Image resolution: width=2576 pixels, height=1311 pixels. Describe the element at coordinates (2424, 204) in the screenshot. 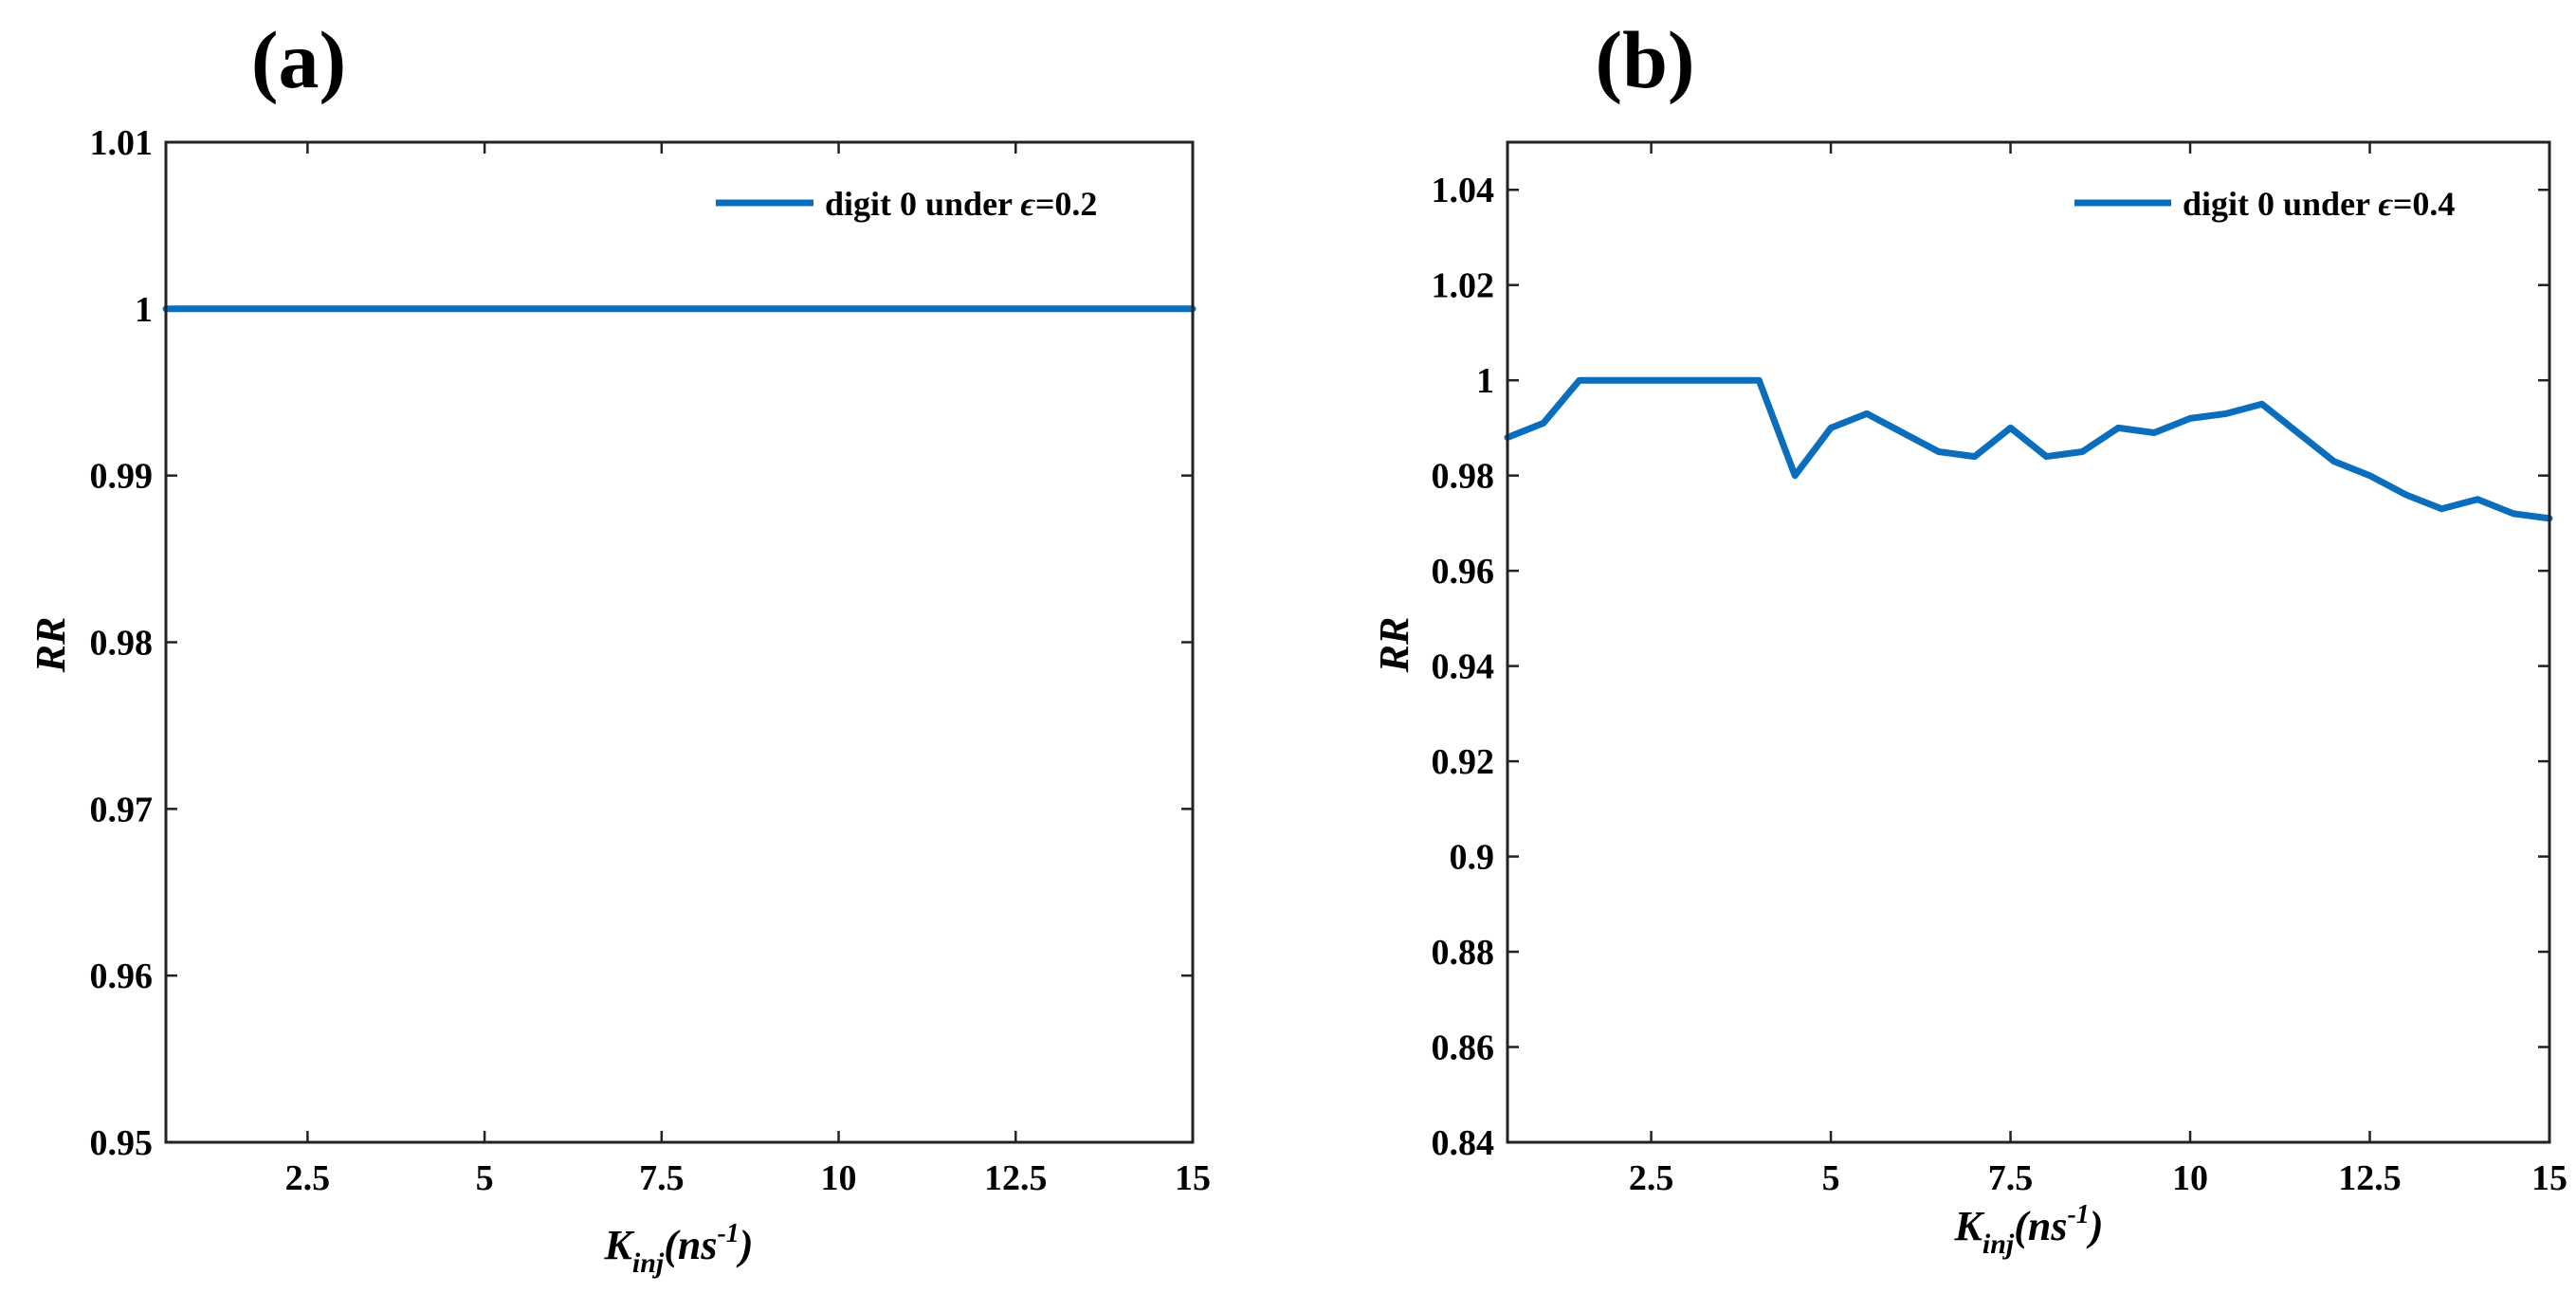

I see `panel-b-legend-suffix: =0.4` at that location.